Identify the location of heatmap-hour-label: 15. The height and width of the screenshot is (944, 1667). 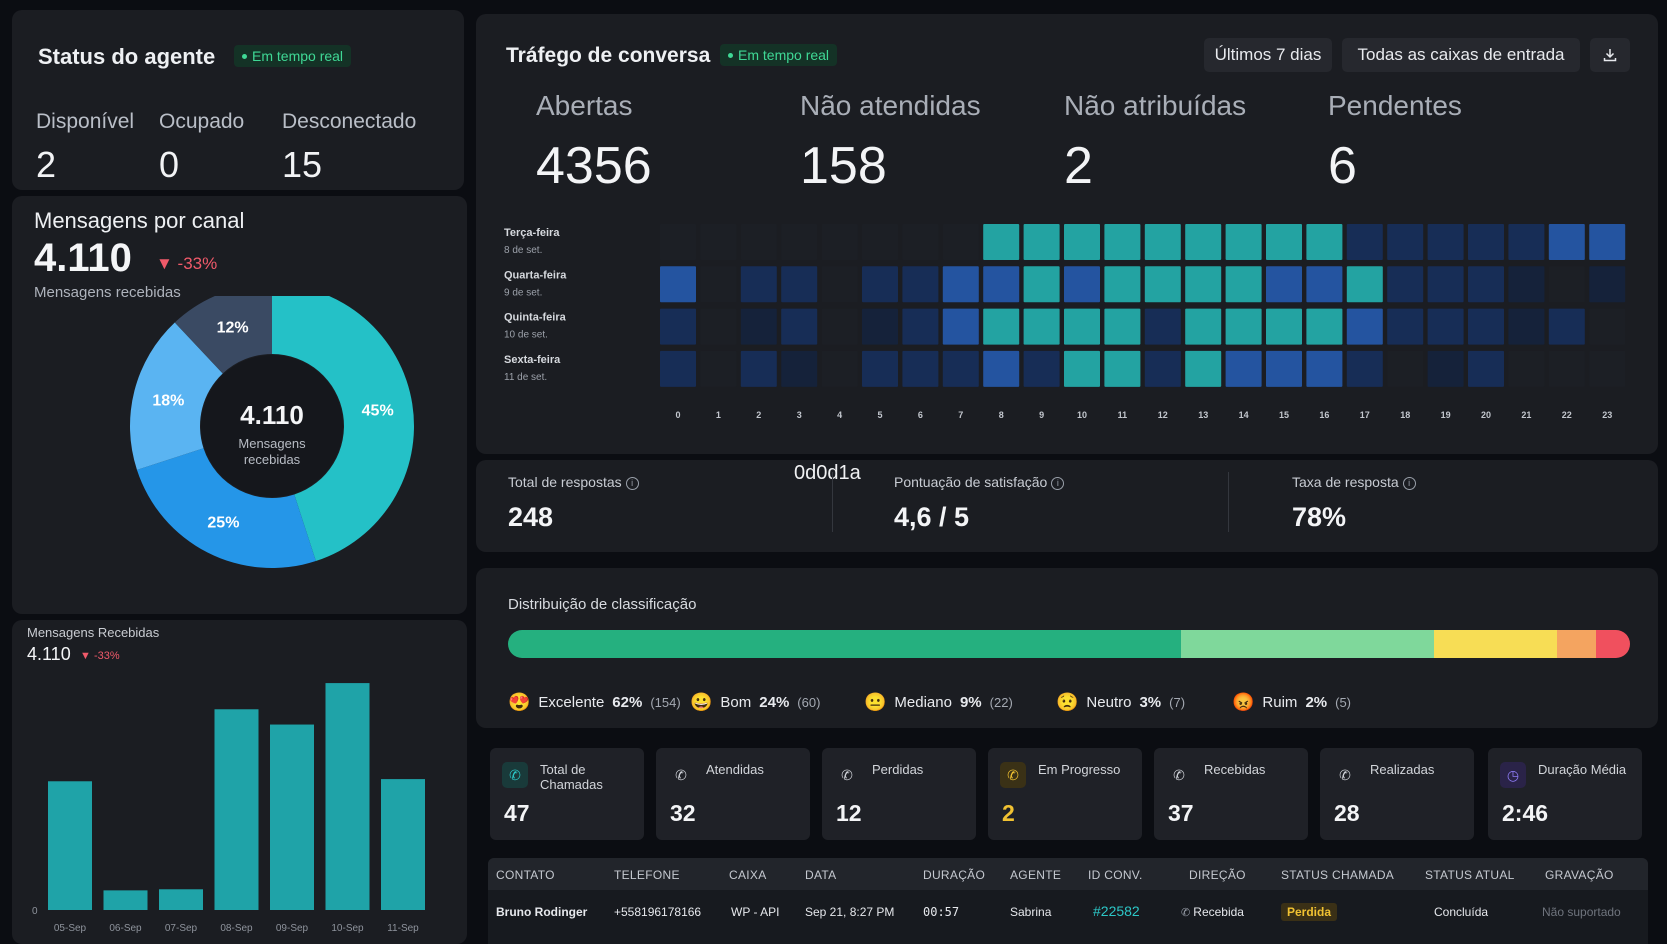
(1284, 415).